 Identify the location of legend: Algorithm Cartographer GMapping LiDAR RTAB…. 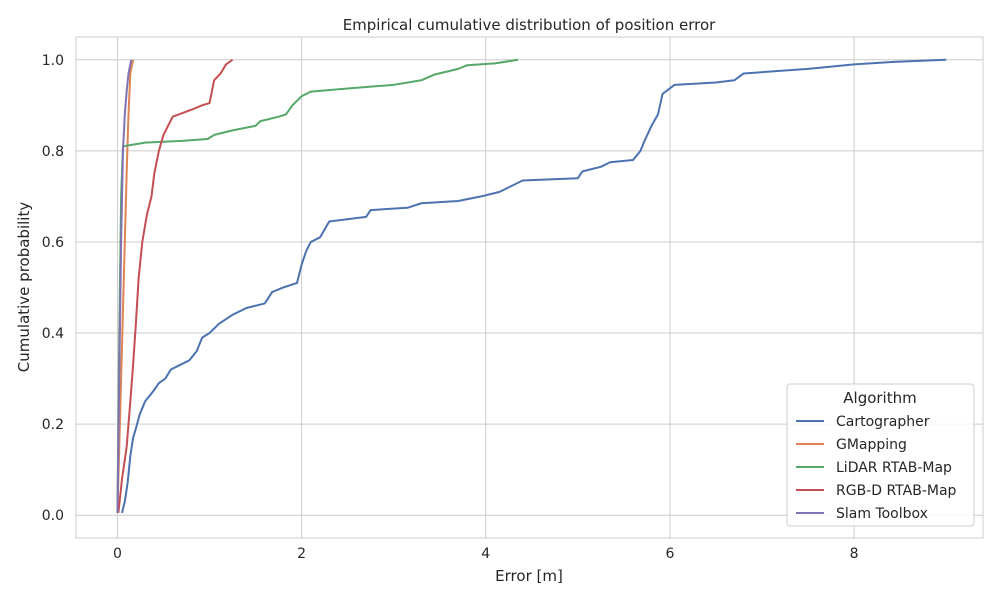
(880, 455).